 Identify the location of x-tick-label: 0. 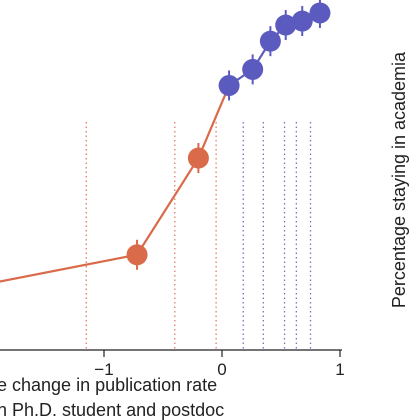
(221, 369).